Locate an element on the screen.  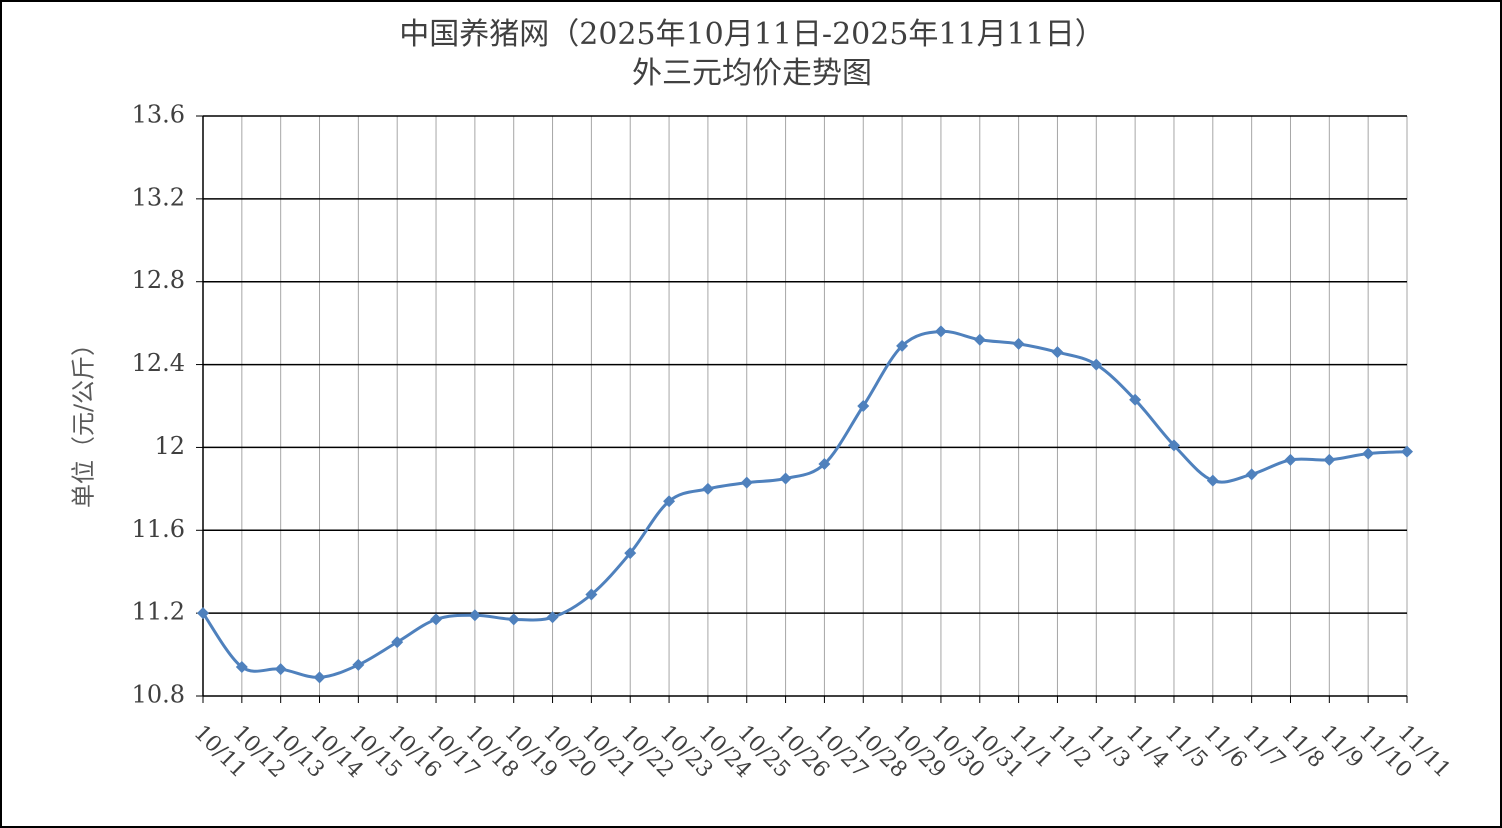
y-tick-label: 12.8 is located at coordinates (158, 280).